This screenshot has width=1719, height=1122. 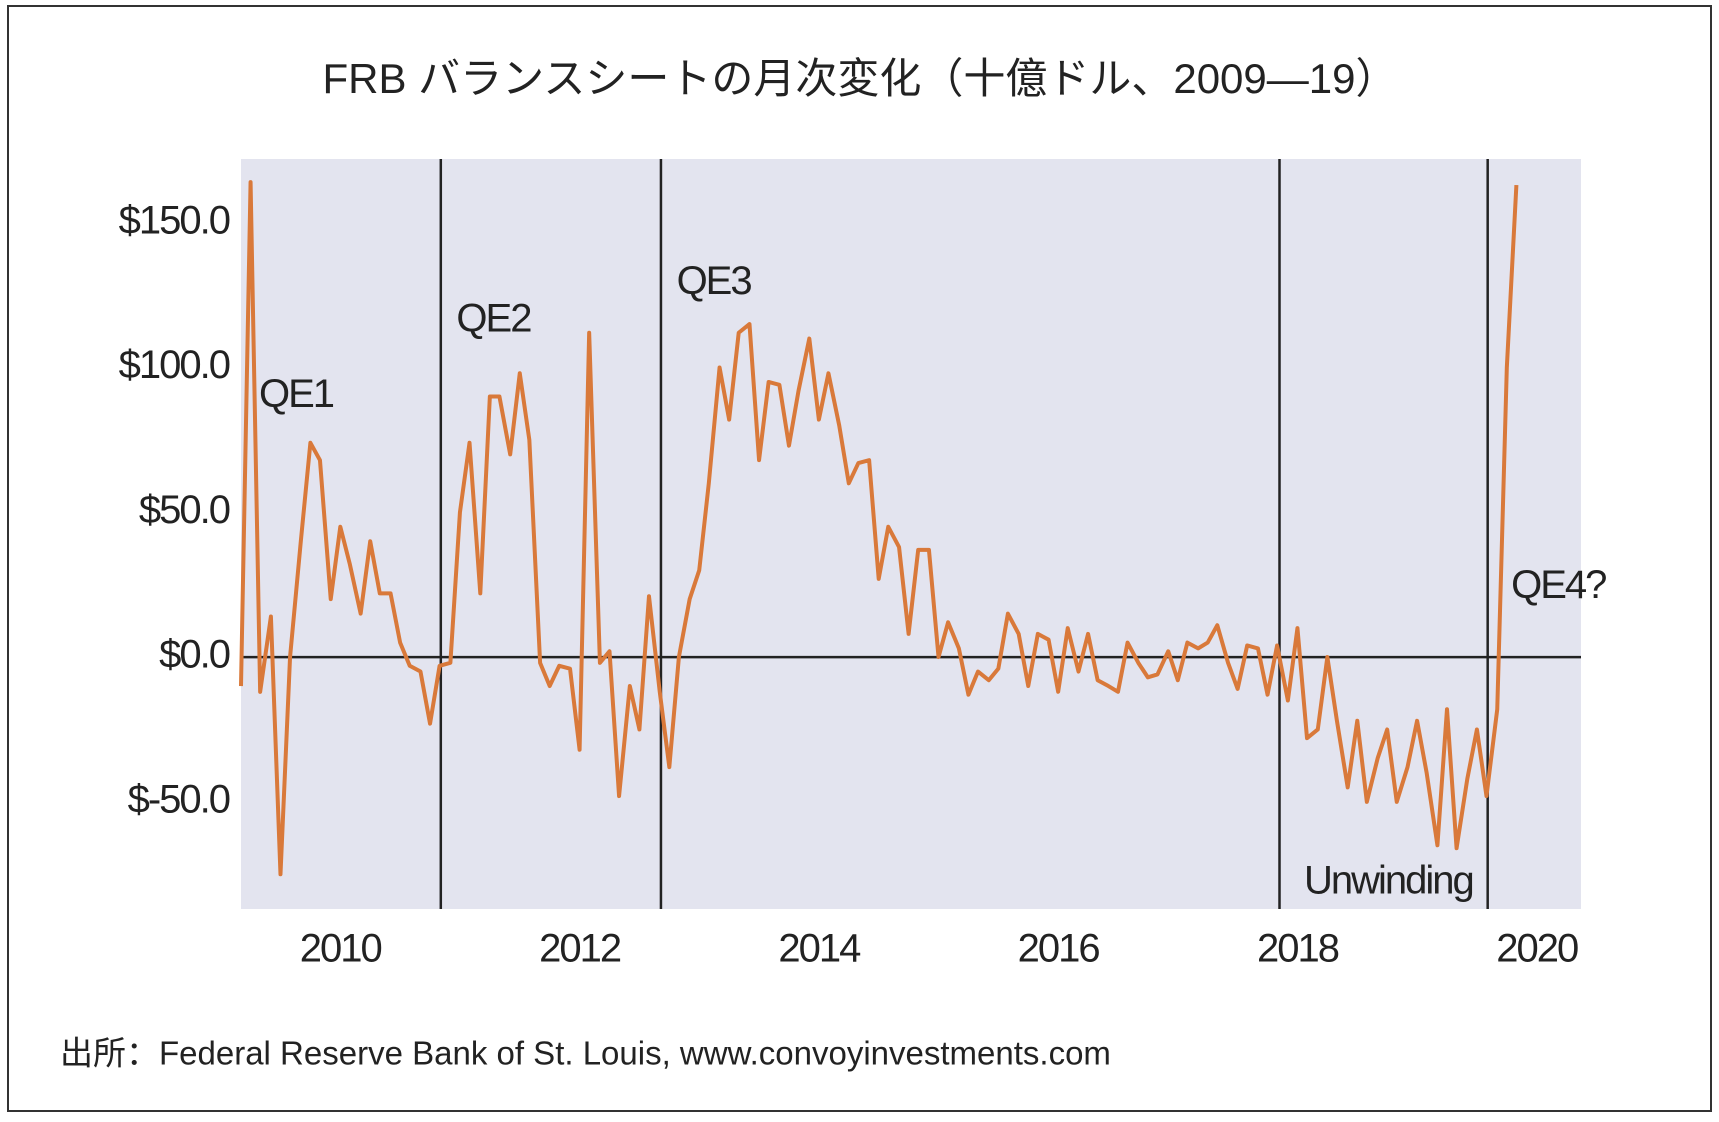 What do you see at coordinates (184, 510) in the screenshot?
I see `y-tick-label: $50.0` at bounding box center [184, 510].